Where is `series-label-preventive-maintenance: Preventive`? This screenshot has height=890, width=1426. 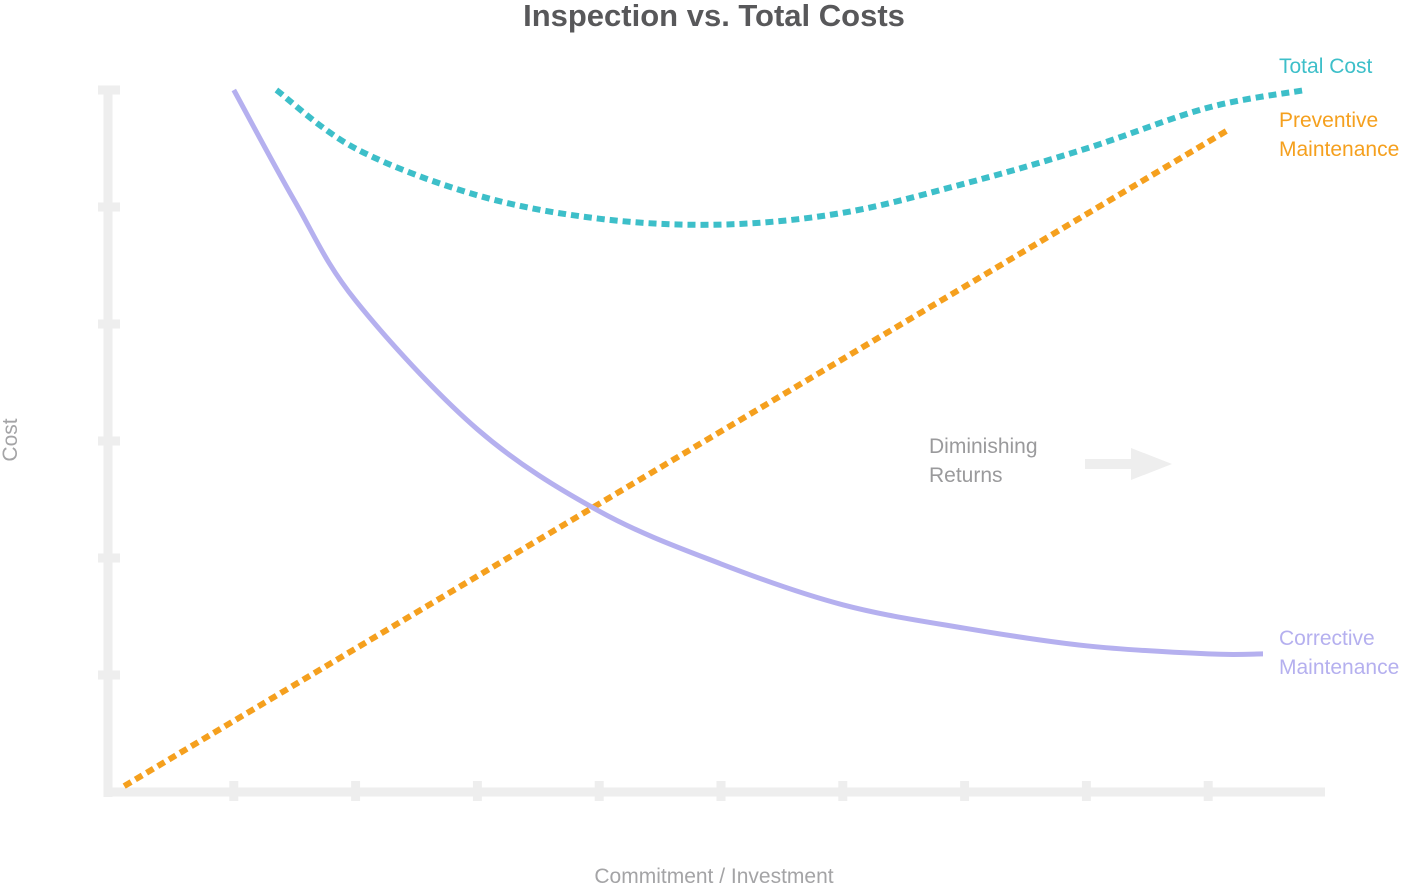 series-label-preventive-maintenance: Preventive is located at coordinates (1328, 120).